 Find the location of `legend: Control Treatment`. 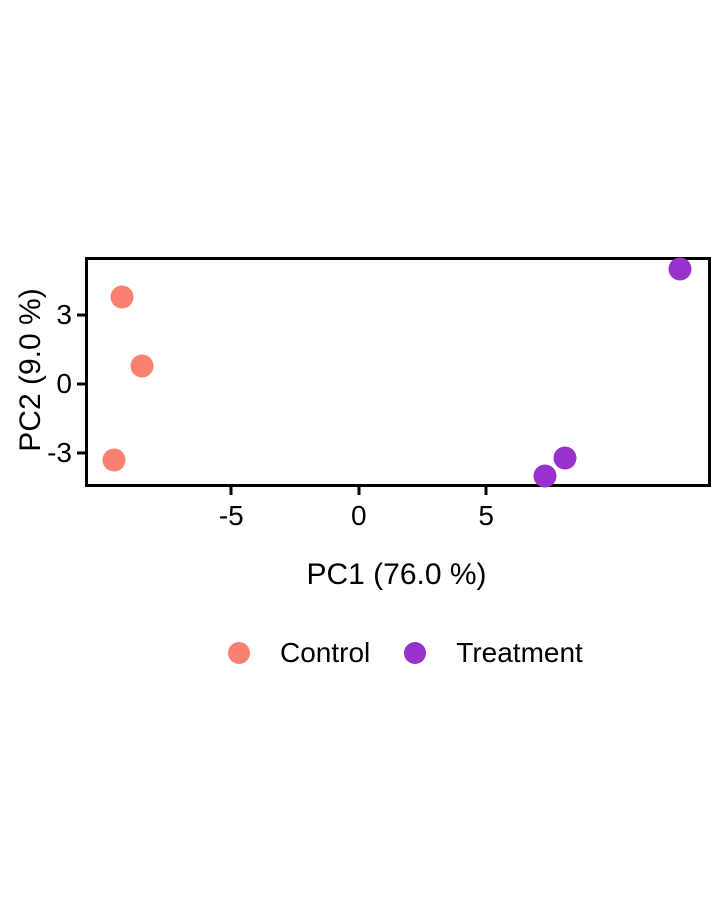

legend: Control Treatment is located at coordinates (405, 653).